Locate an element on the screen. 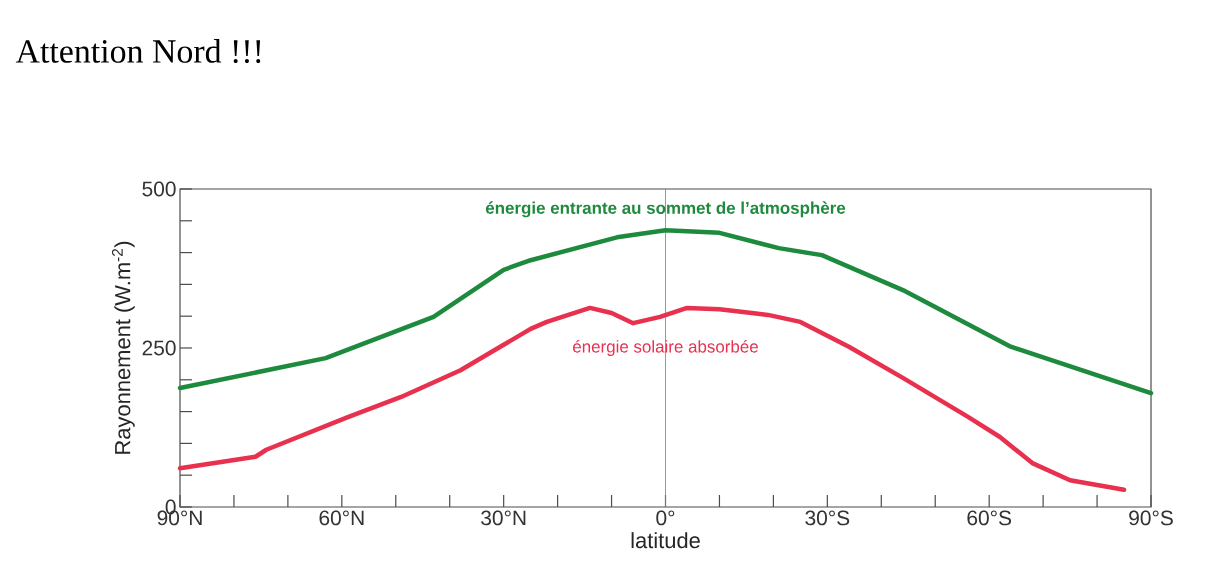 This screenshot has height=581, width=1210. x-tick-label: 60°S is located at coordinates (989, 518).